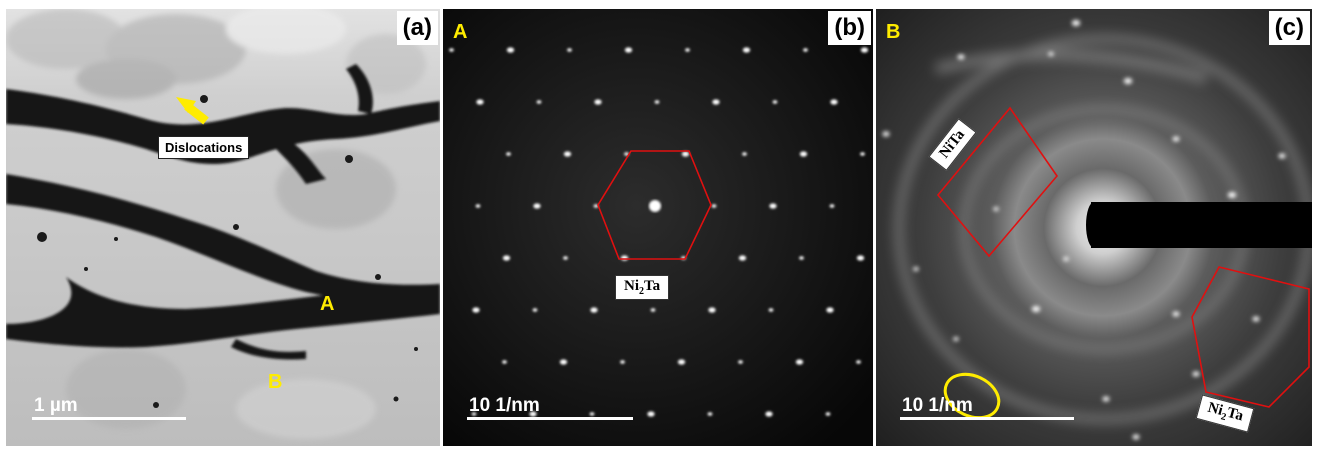  Describe the element at coordinates (192, 111) in the screenshot. I see `arrow-icon` at that location.